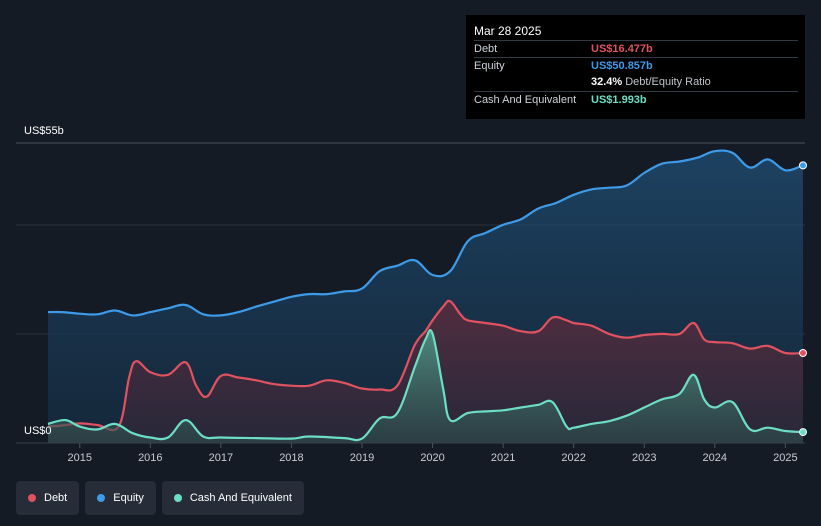 The height and width of the screenshot is (526, 821). Describe the element at coordinates (160, 498) in the screenshot. I see `legend: Debt Equity Cash And Equivalent` at that location.